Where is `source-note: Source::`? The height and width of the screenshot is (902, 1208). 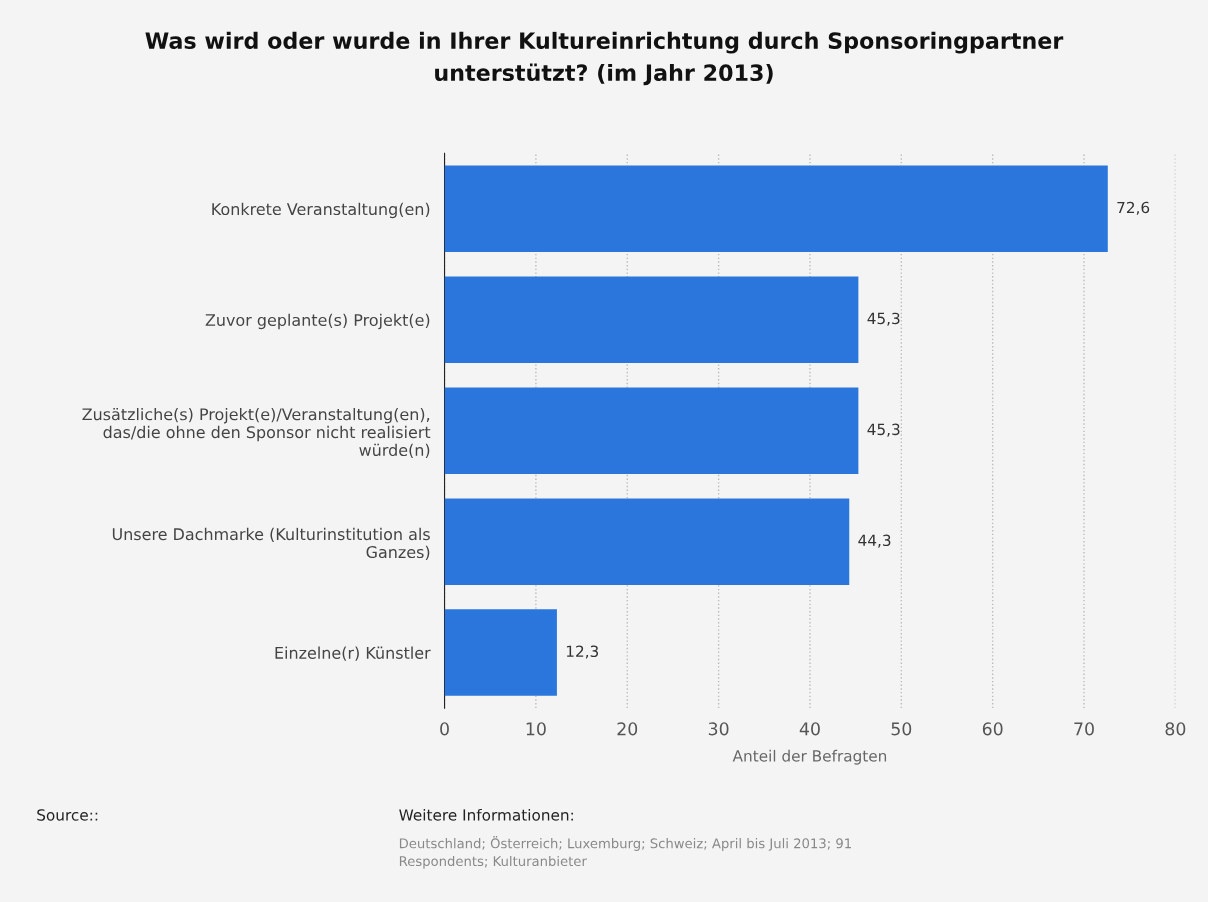
source-note: Source:: is located at coordinates (67, 815).